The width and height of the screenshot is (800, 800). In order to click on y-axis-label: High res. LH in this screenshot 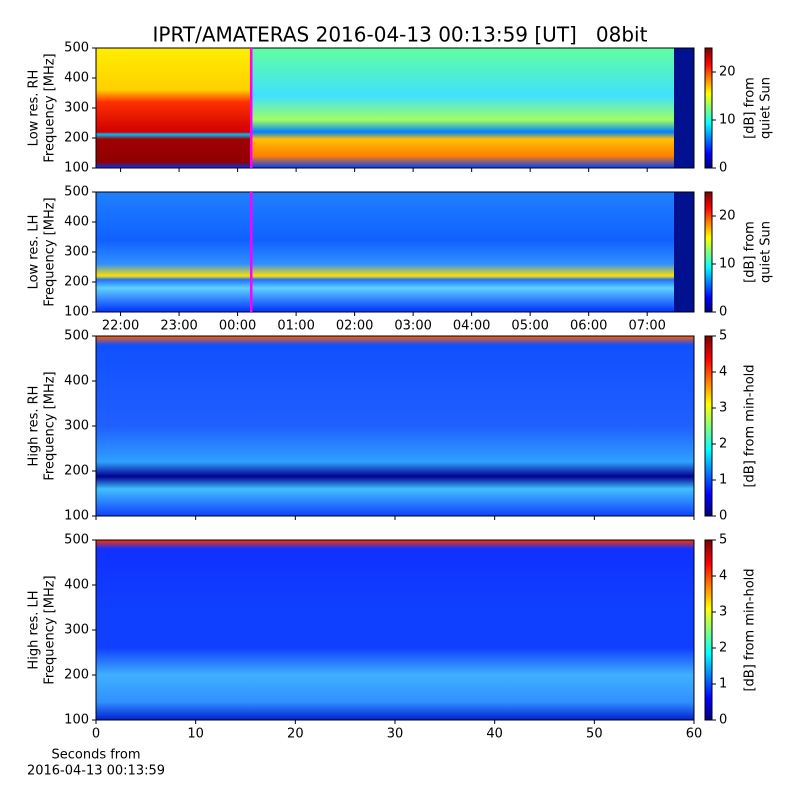, I will do `click(34, 629)`.